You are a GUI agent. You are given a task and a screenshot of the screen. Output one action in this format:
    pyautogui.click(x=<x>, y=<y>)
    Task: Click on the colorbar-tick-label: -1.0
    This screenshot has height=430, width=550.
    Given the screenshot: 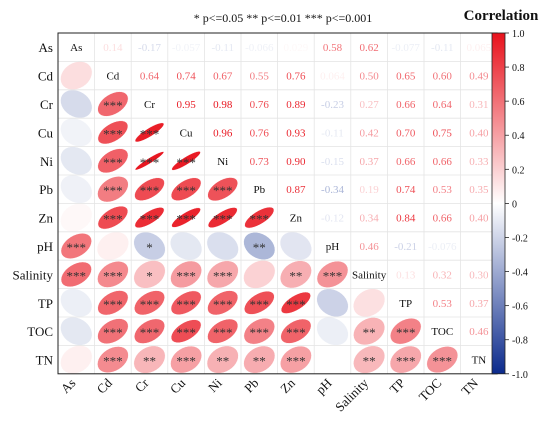 What is the action you would take?
    pyautogui.click(x=520, y=375)
    